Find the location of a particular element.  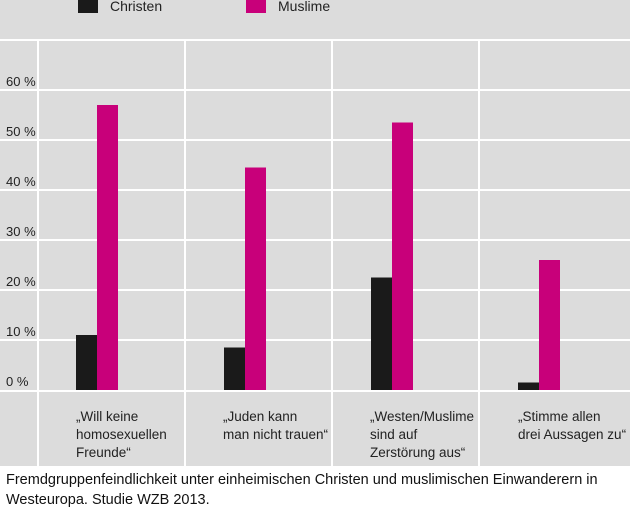

category-label: „Stimme allen drei Aussagen zu“ is located at coordinates (572, 425).